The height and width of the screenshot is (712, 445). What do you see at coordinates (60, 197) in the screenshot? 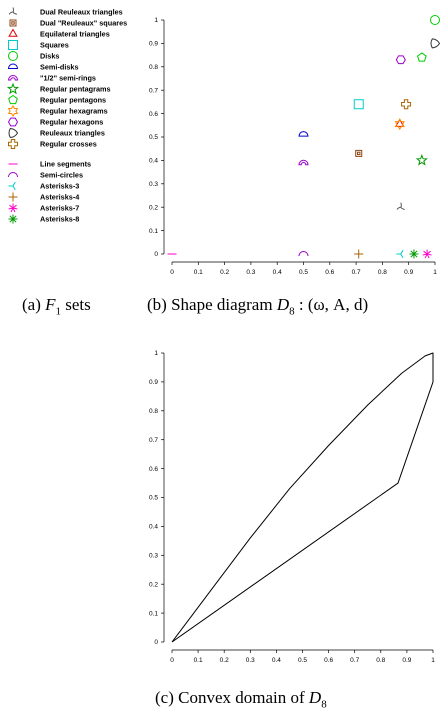
I see `legend-item-label: Asterisks-4` at bounding box center [60, 197].